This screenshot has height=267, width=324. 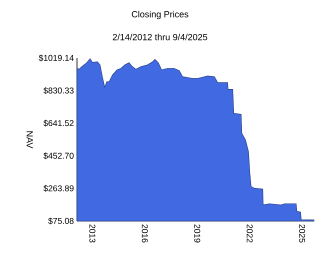 What do you see at coordinates (249, 233) in the screenshot?
I see `x-tick-label: 2022` at bounding box center [249, 233].